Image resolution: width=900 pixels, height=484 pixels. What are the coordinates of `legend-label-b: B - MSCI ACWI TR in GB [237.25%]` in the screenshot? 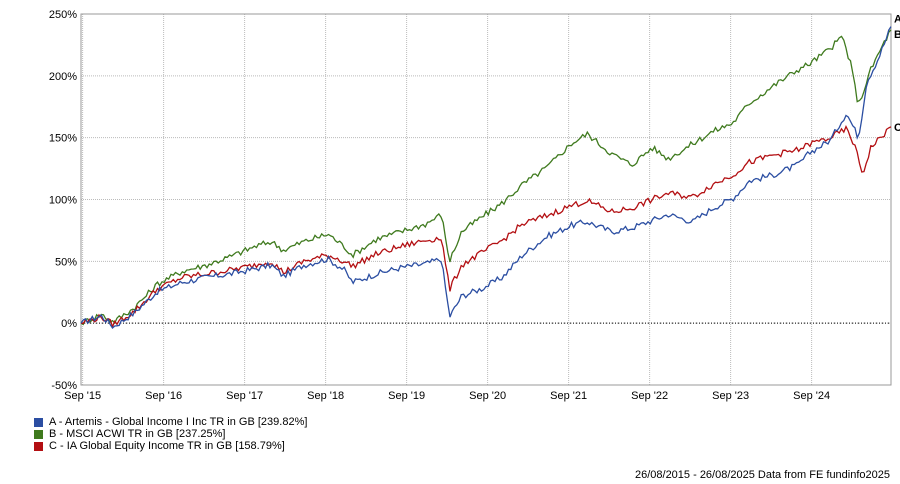 It's located at (137, 434).